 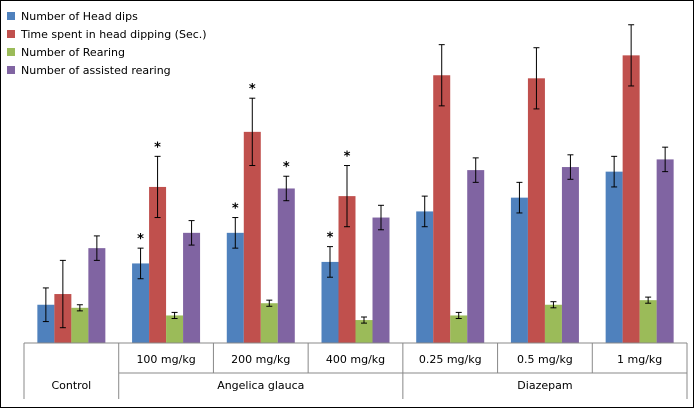 What do you see at coordinates (476, 256) in the screenshot?
I see `bar-number-of-assisted-rearing-0-25-mg-kg` at bounding box center [476, 256].